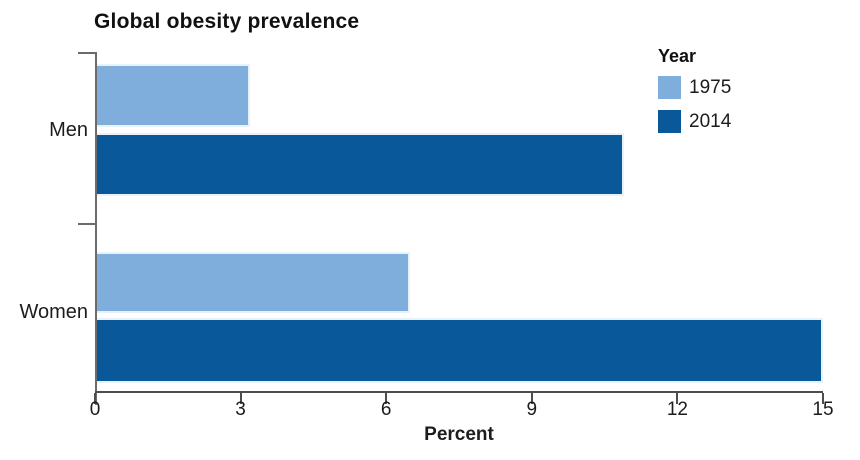 The width and height of the screenshot is (860, 460). I want to click on legend: Year 1975 2014, so click(694, 95).